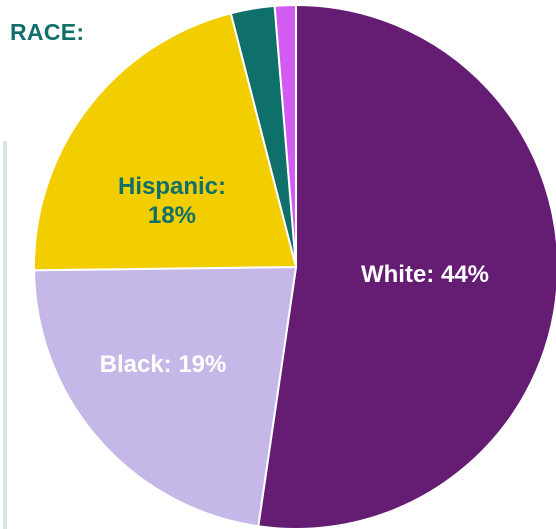 Image resolution: width=556 pixels, height=529 pixels. Describe the element at coordinates (172, 201) in the screenshot. I see `slice-label-hispanic: Hispanic: 18%` at that location.